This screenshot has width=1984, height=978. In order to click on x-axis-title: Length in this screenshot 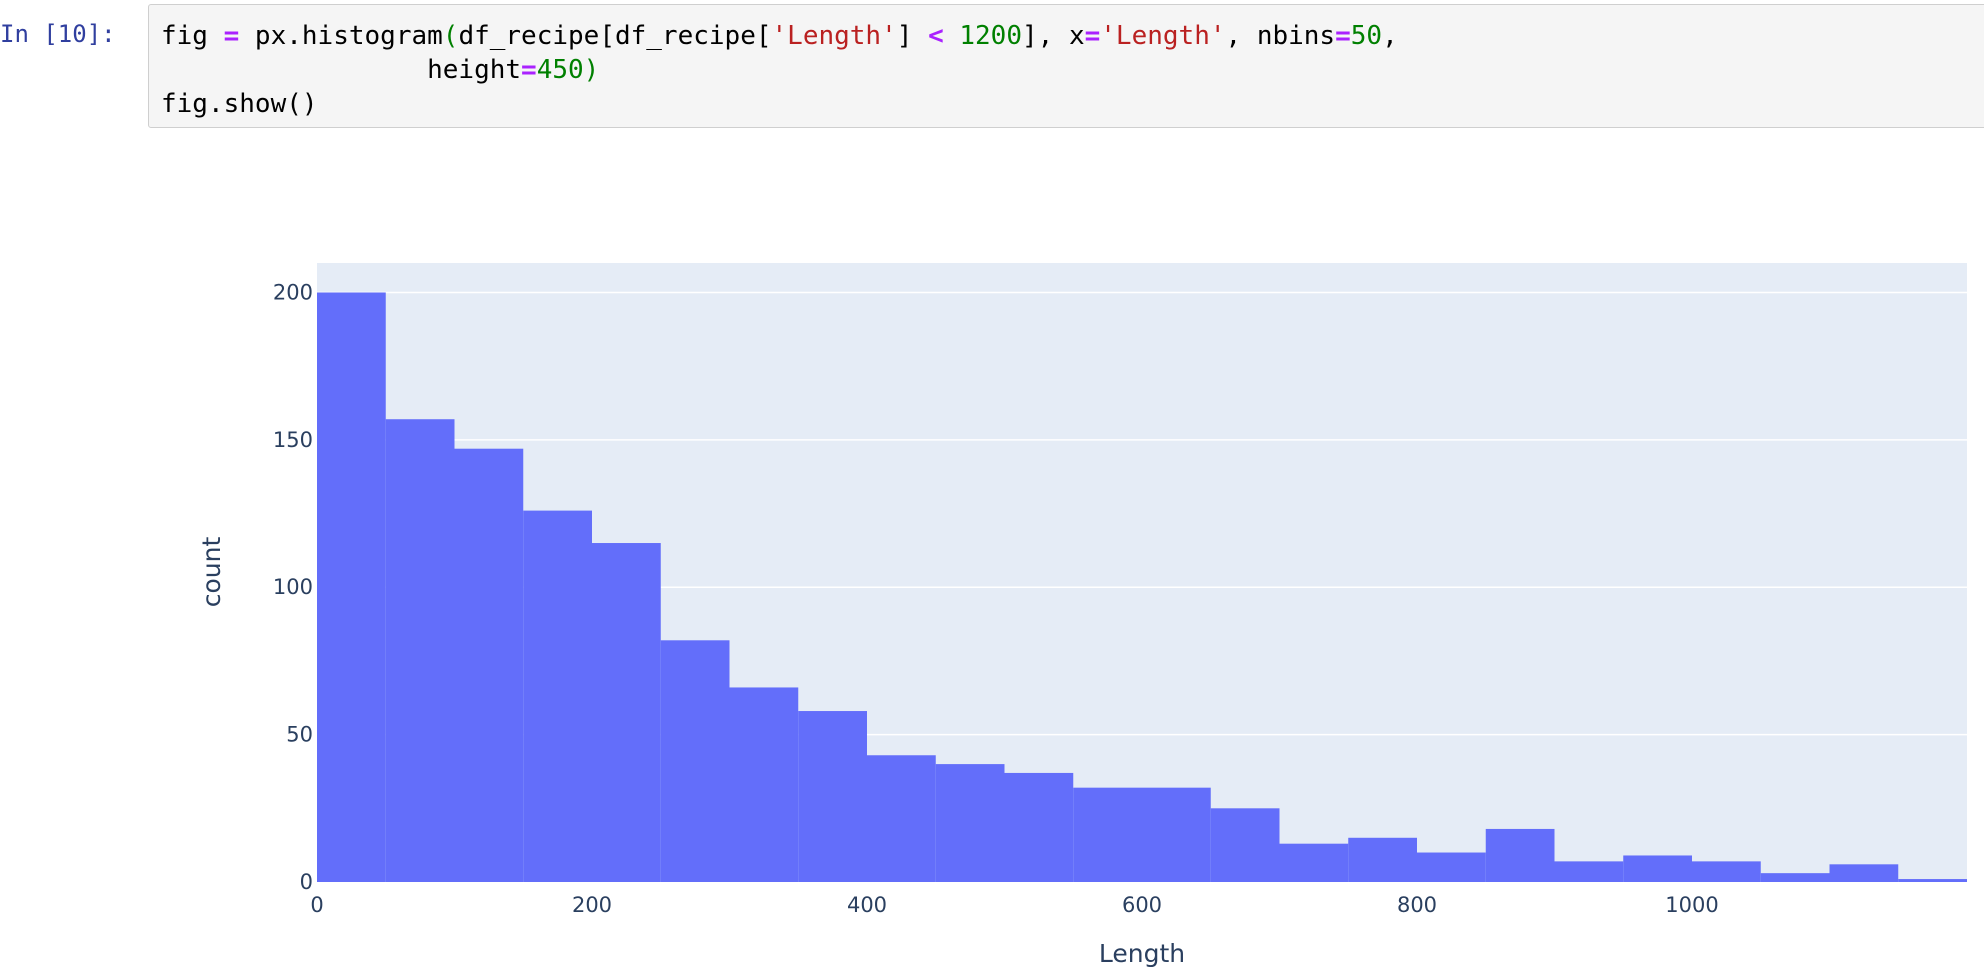, I will do `click(1142, 953)`.